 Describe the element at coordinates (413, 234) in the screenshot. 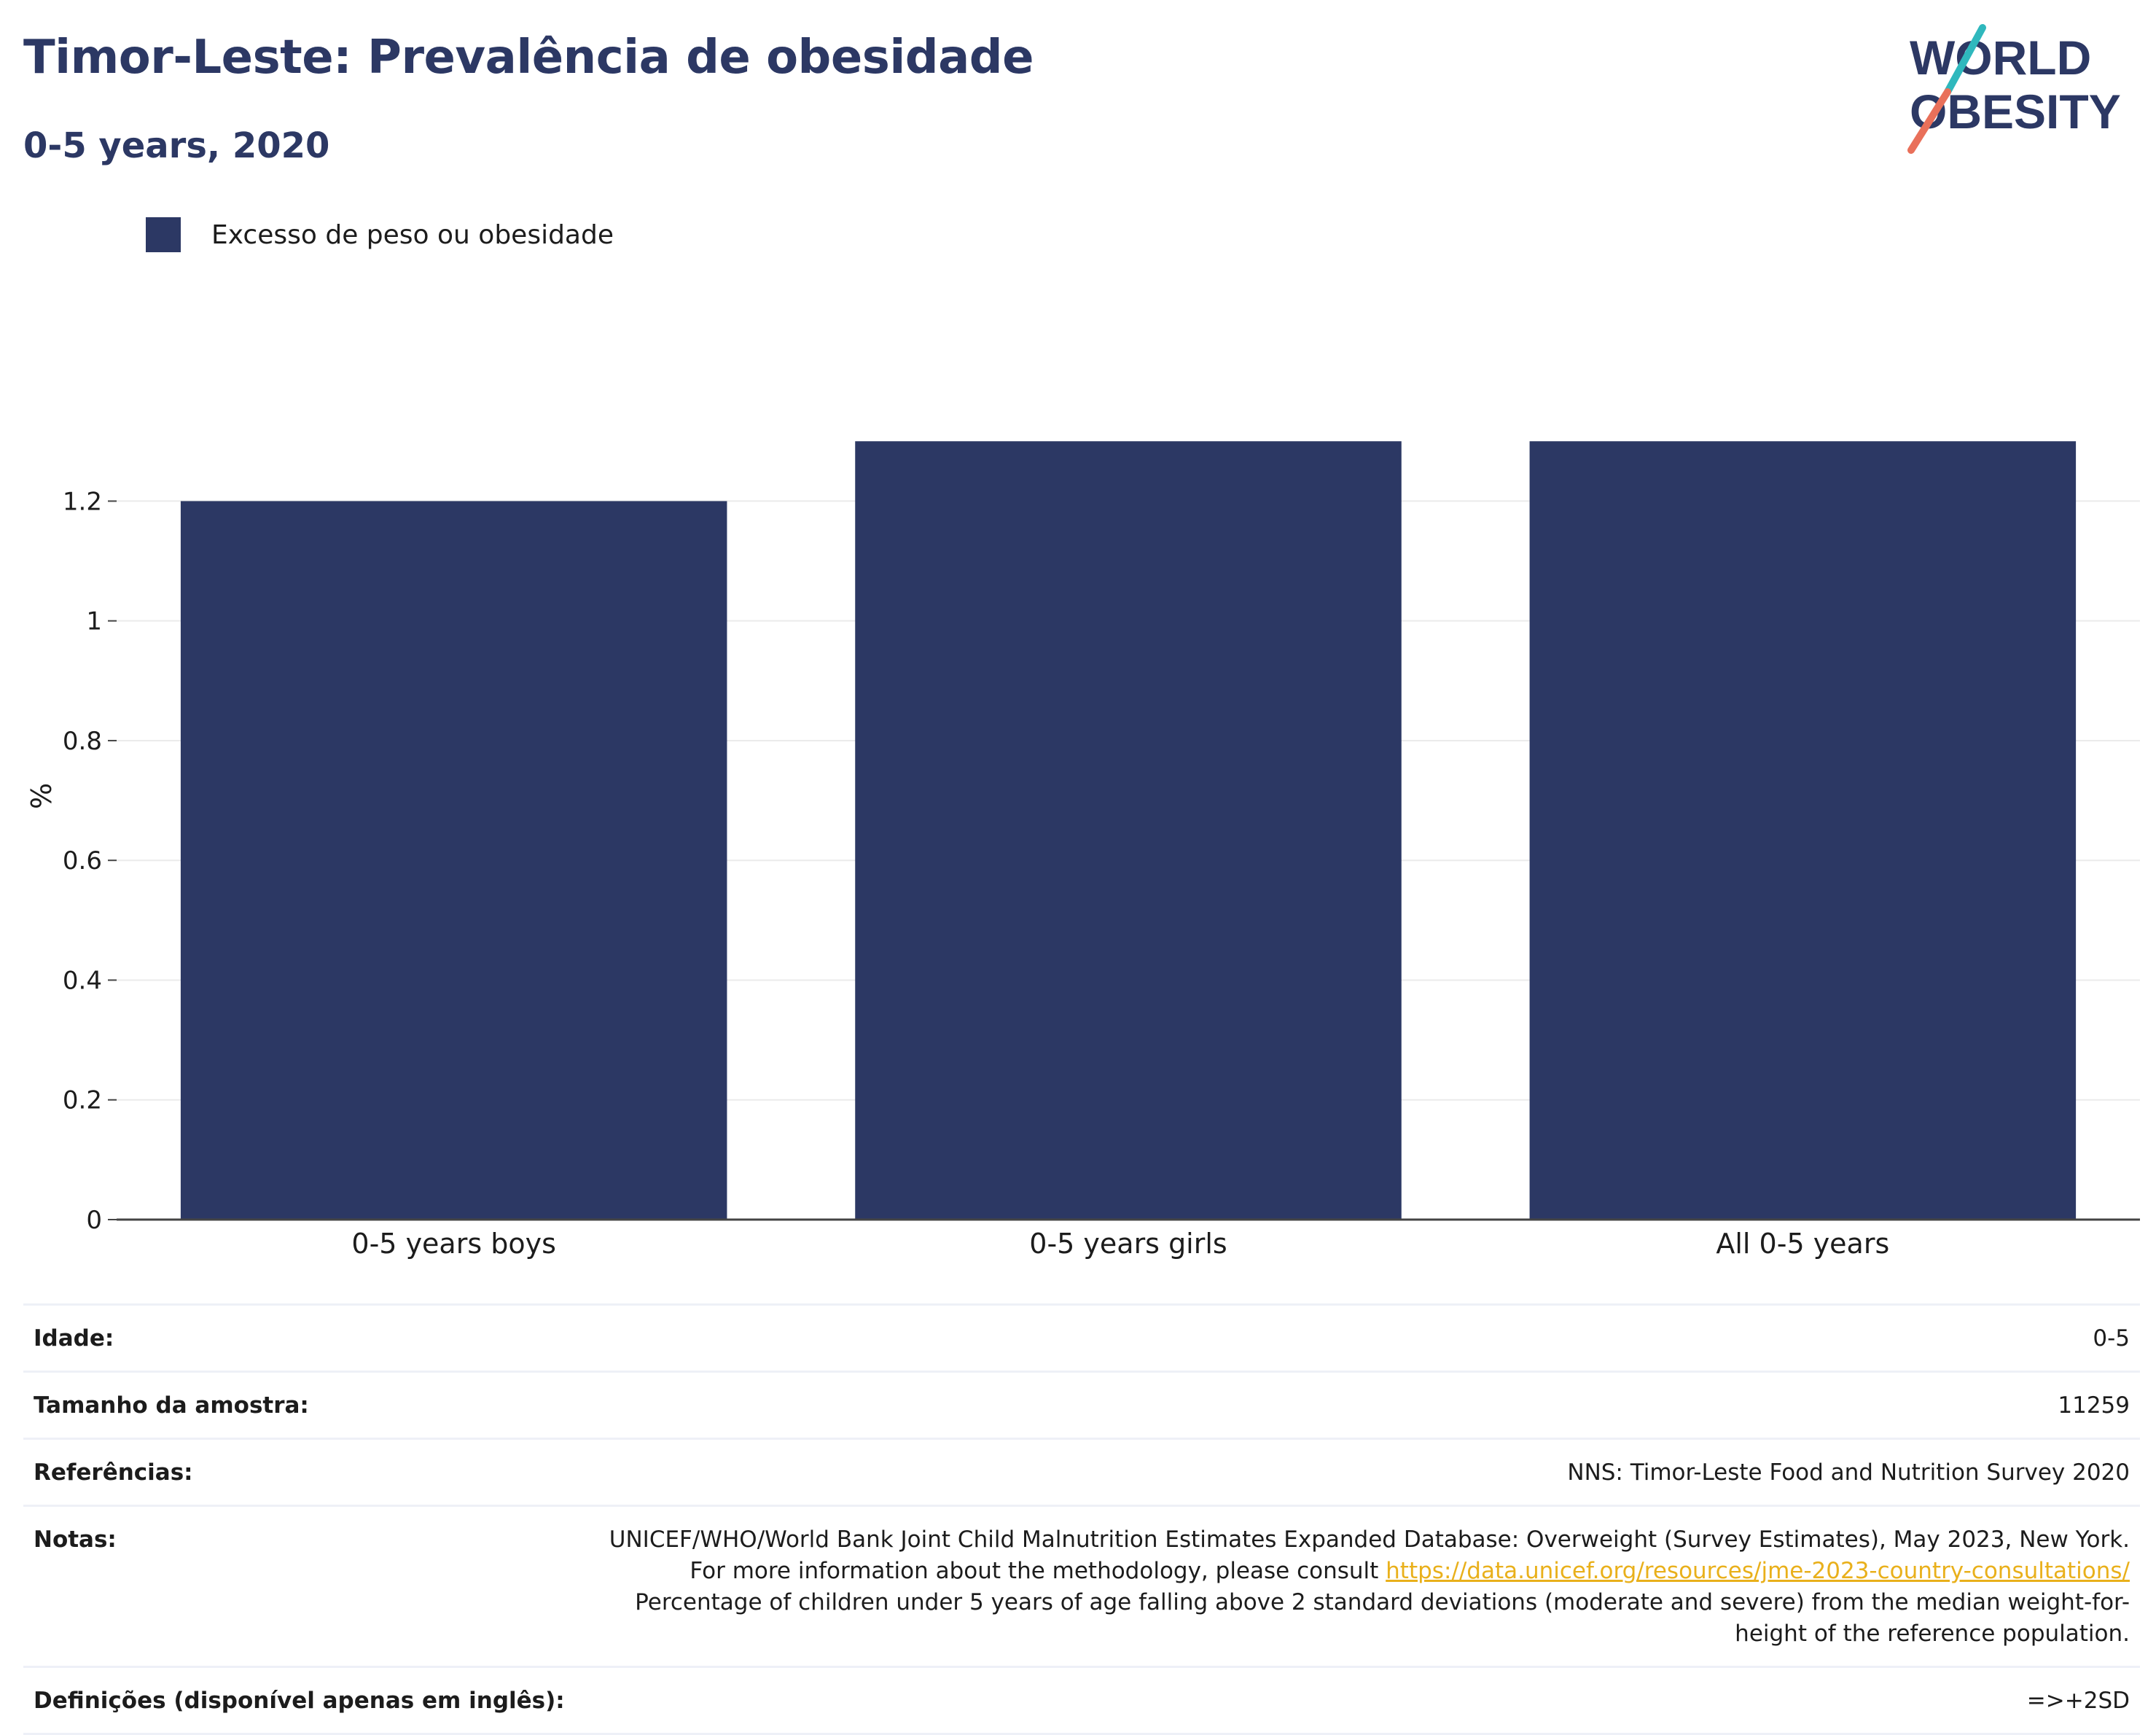

I see `legend-label: Excesso de peso ou obesidade` at that location.